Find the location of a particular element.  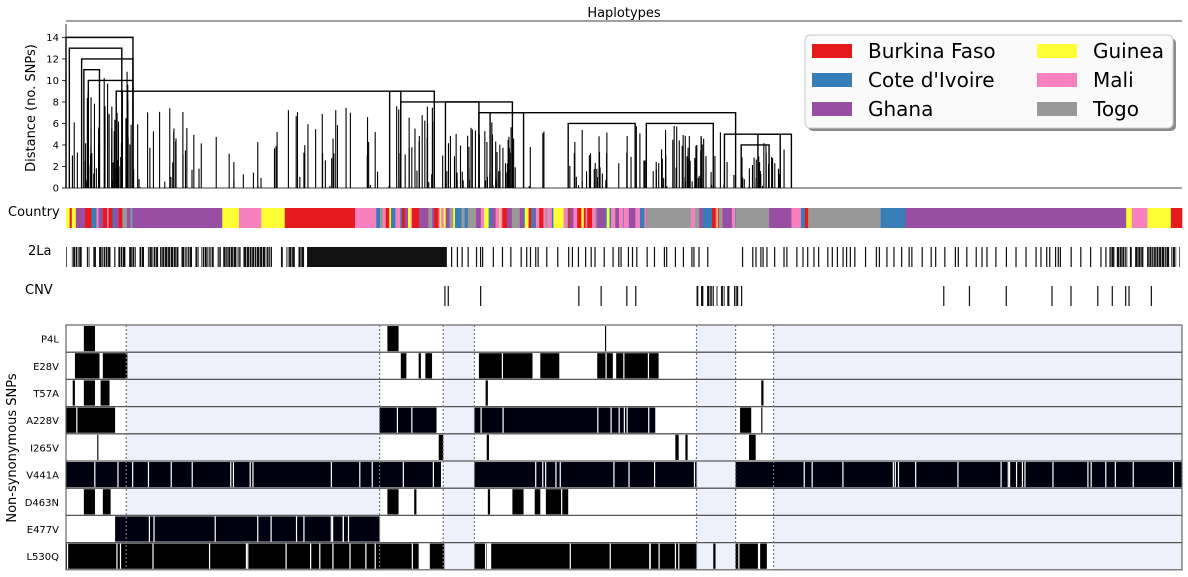

y-tick-label: 6 is located at coordinates (56, 124).